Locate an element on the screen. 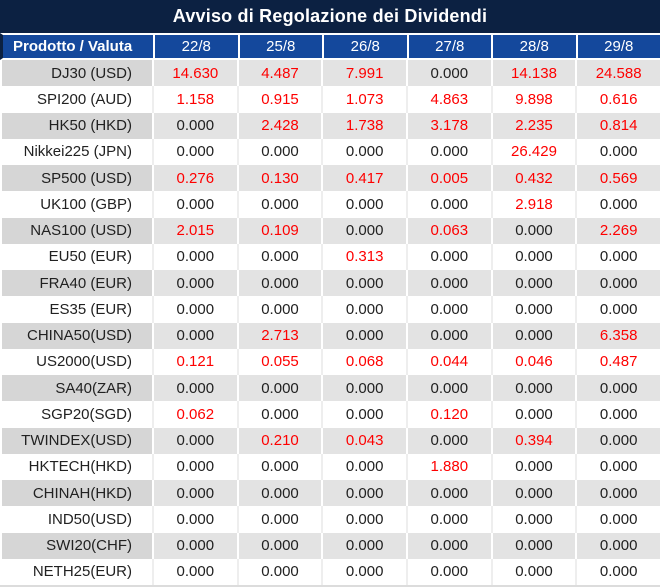 The width and height of the screenshot is (660, 587). dividend-value-cell: 0.043 is located at coordinates (363, 440).